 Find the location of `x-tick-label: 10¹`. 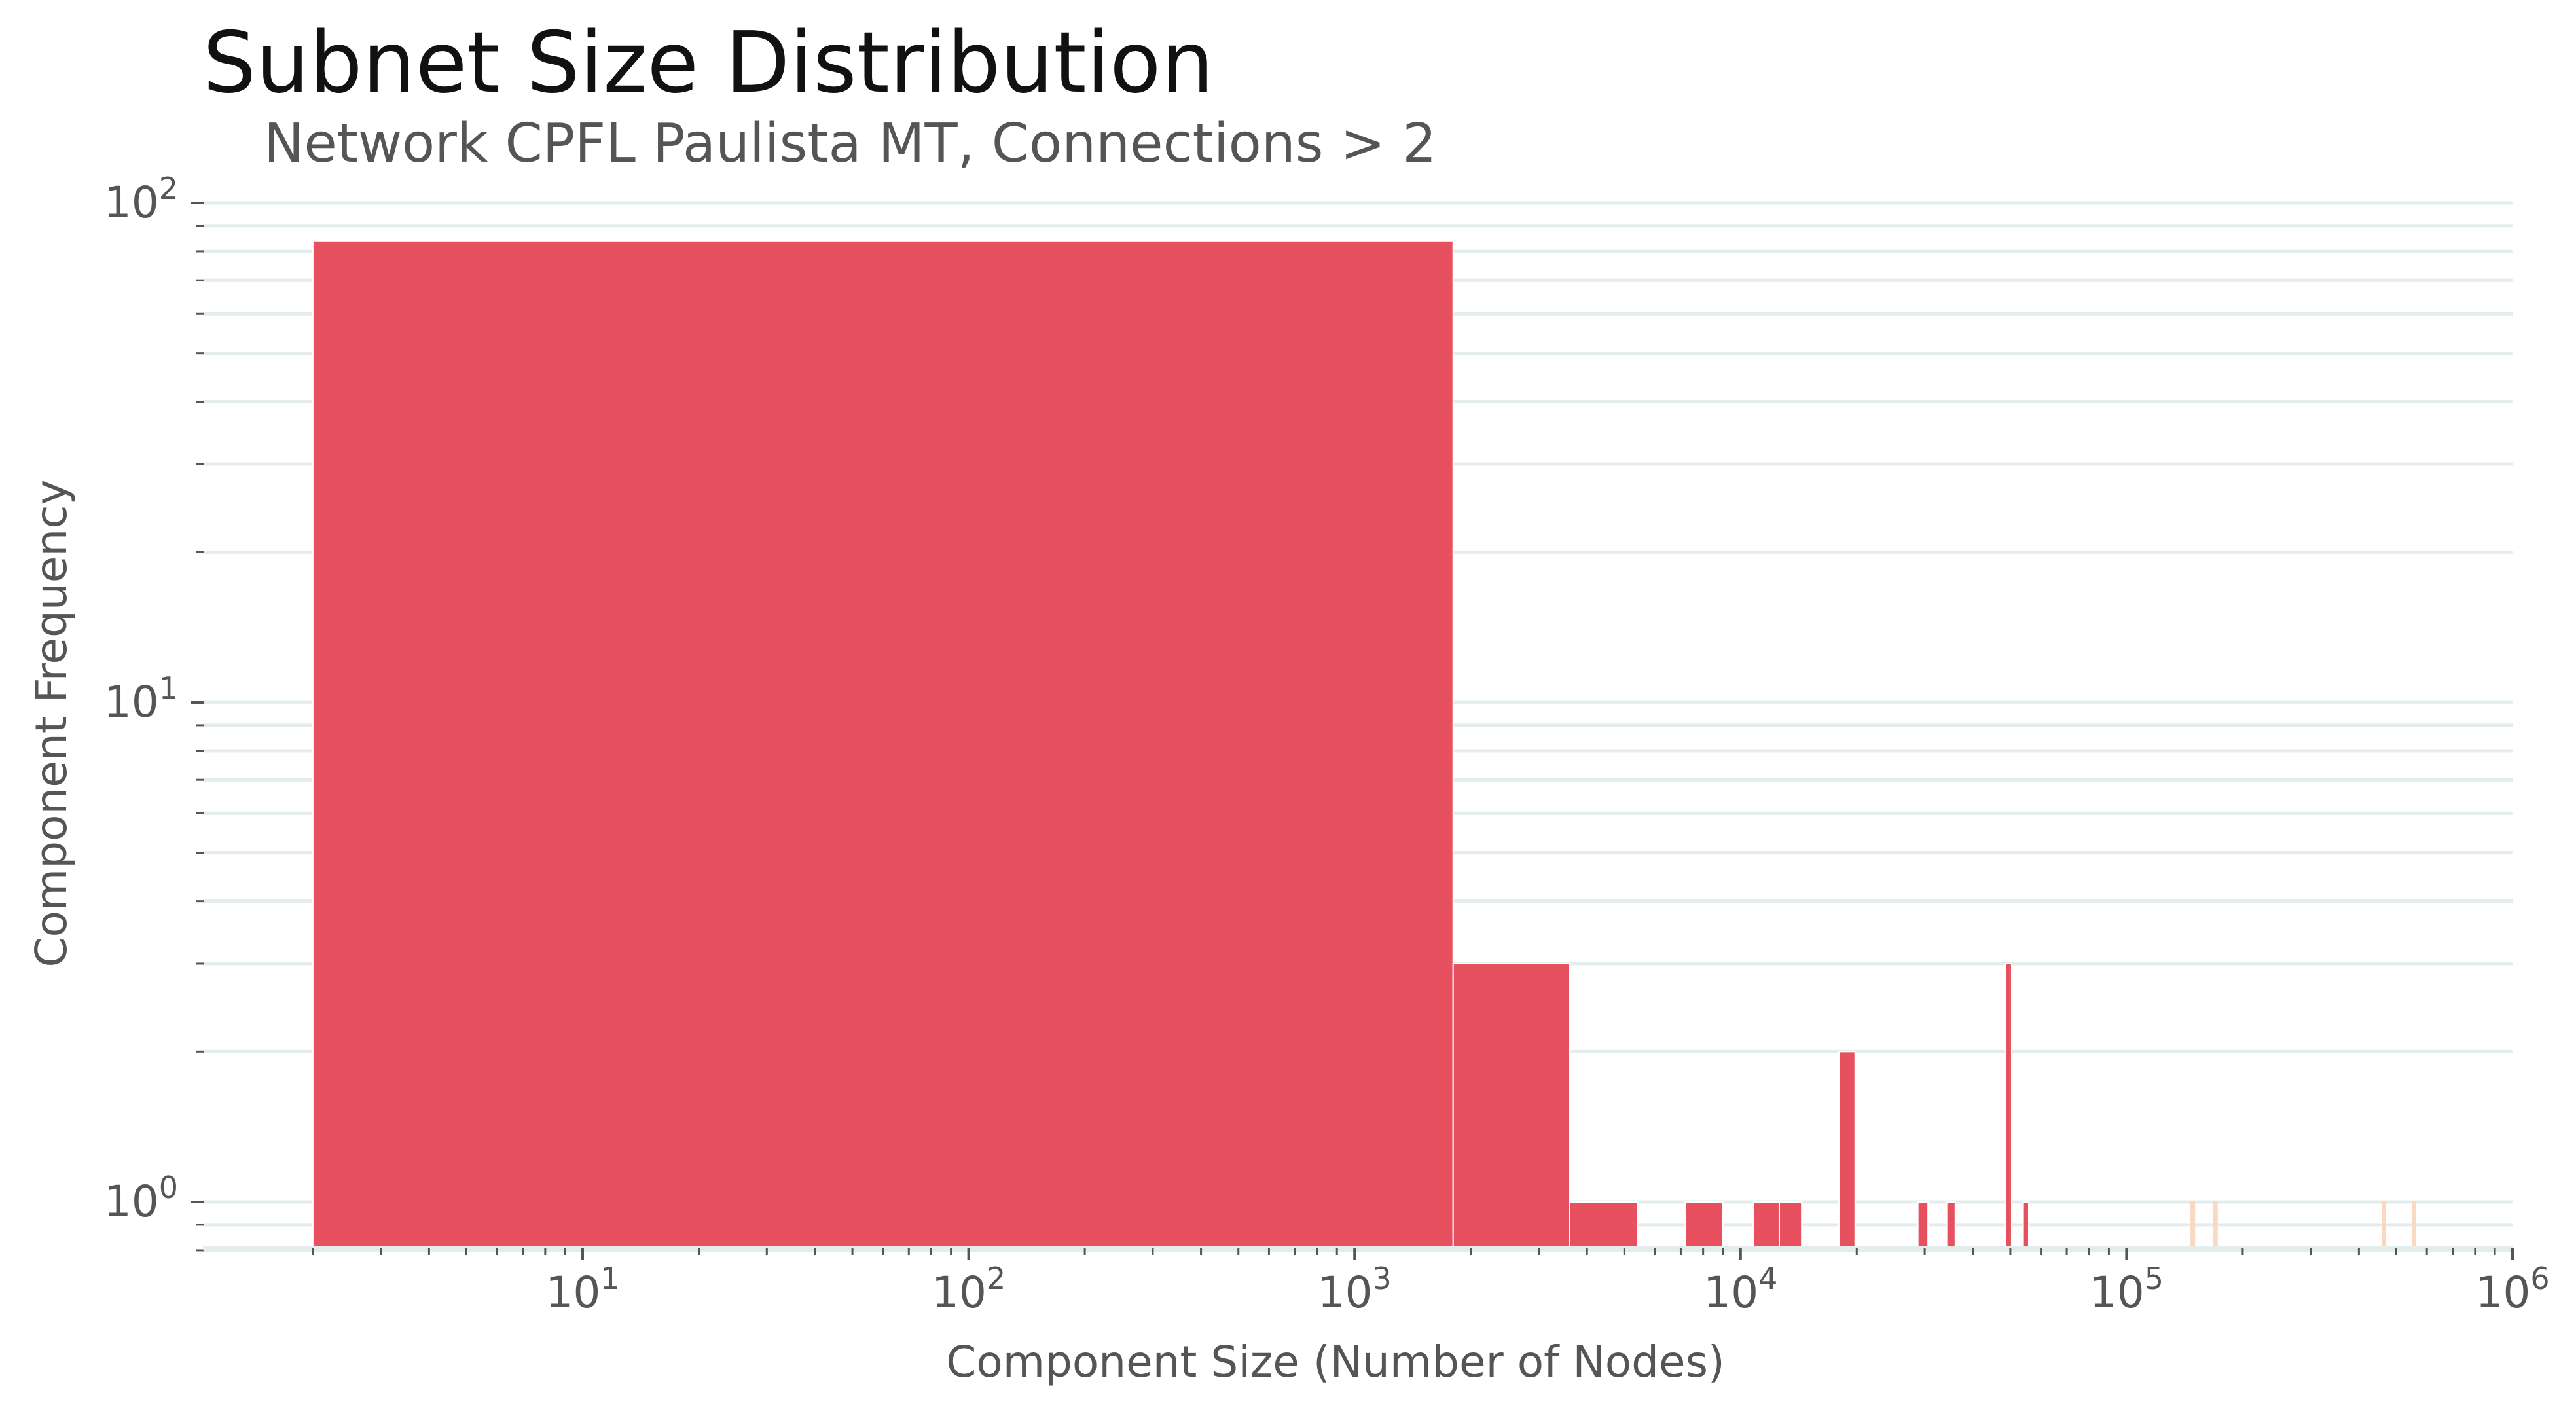

x-tick-label: 10¹ is located at coordinates (582, 1289).